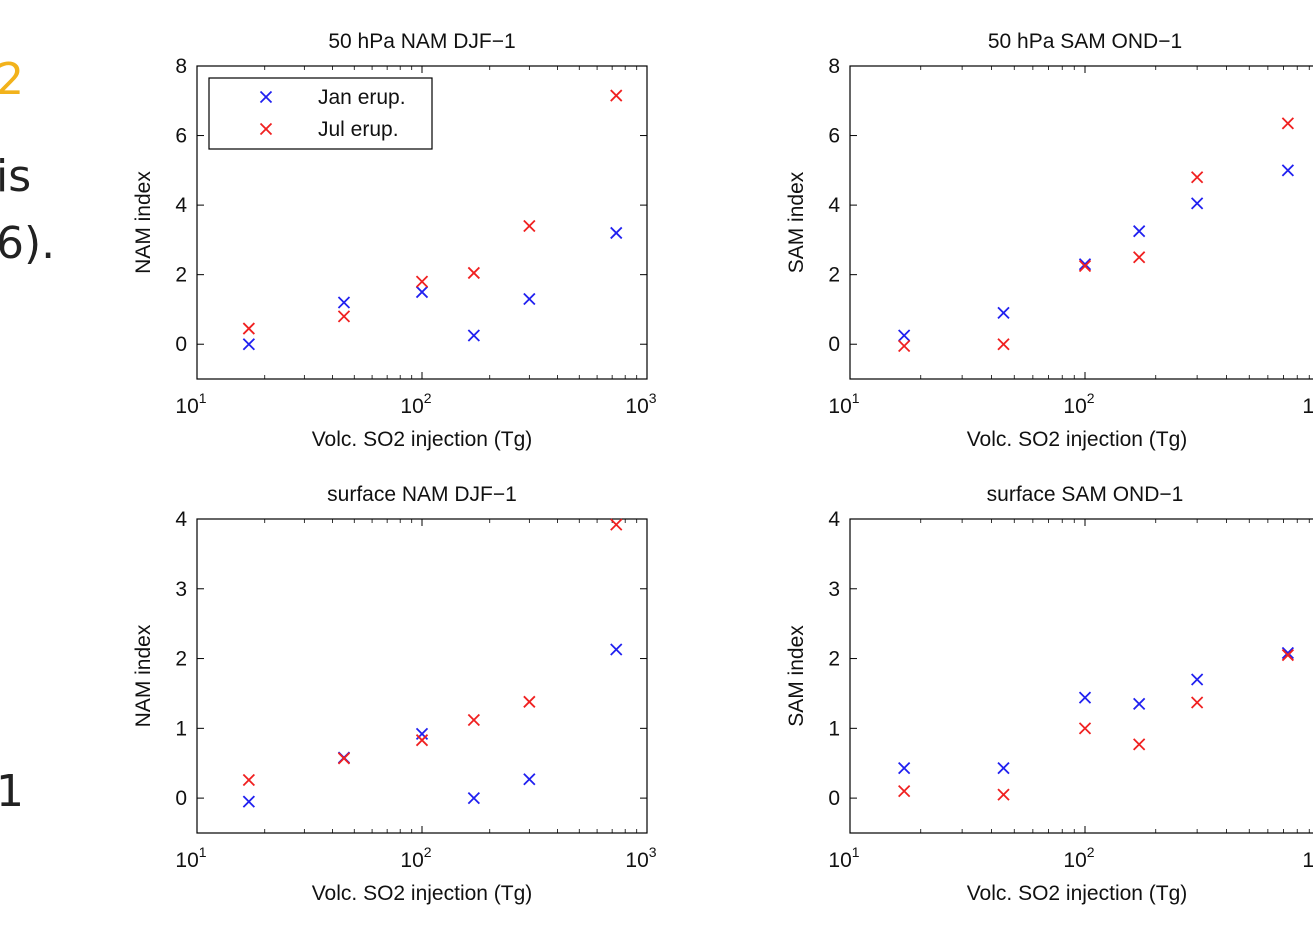 The height and width of the screenshot is (931, 1313). Describe the element at coordinates (358, 129) in the screenshot. I see `legend-entry: Jul erup.` at that location.